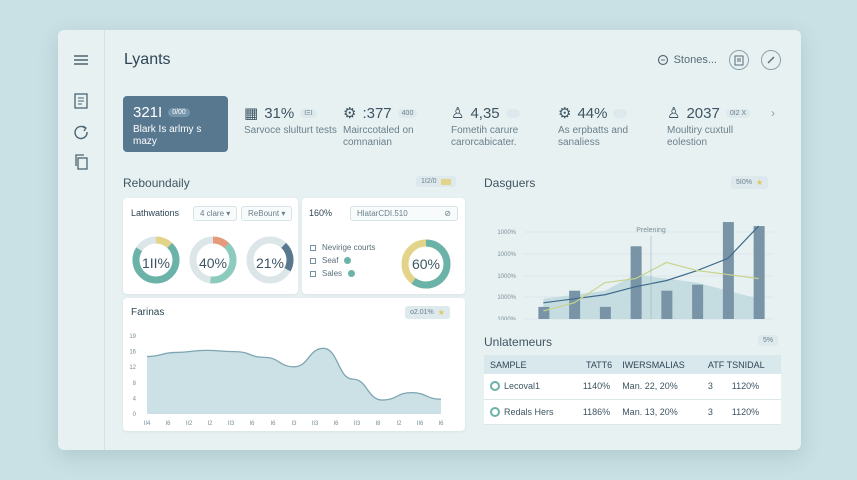 The image size is (857, 480). What do you see at coordinates (148, 112) in the screenshot?
I see `kpi-value: 321Ι` at bounding box center [148, 112].